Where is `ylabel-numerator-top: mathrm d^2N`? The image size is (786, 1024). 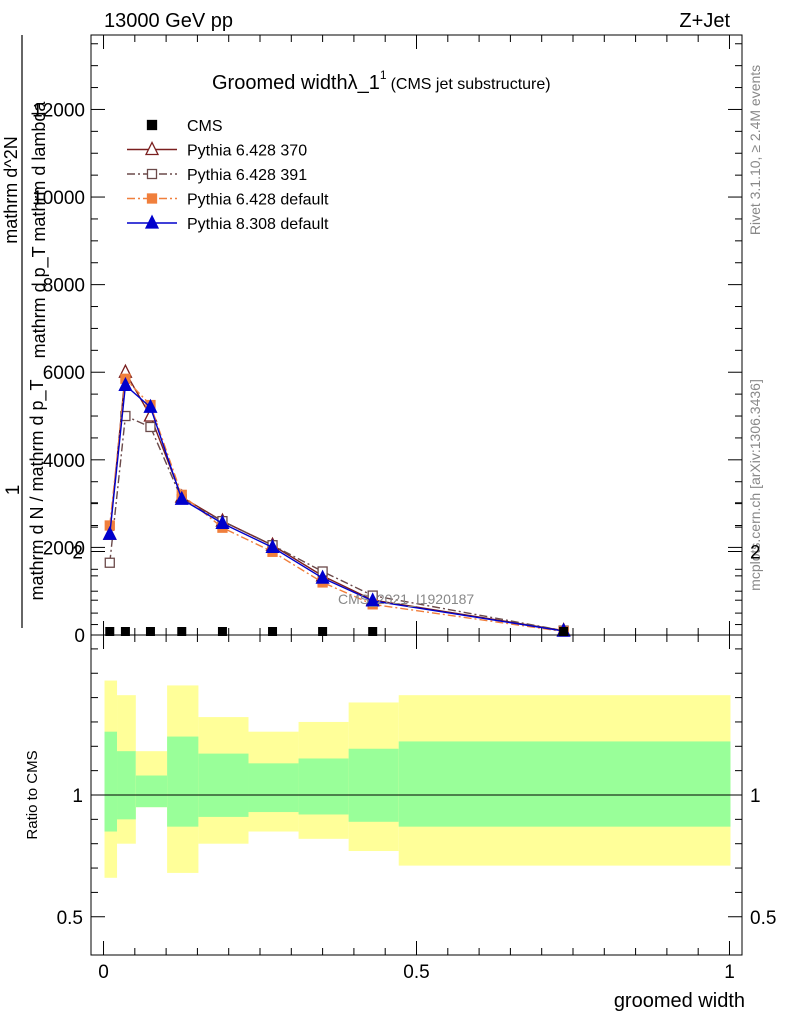
ylabel-numerator-top: mathrm d^2N is located at coordinates (11, 189).